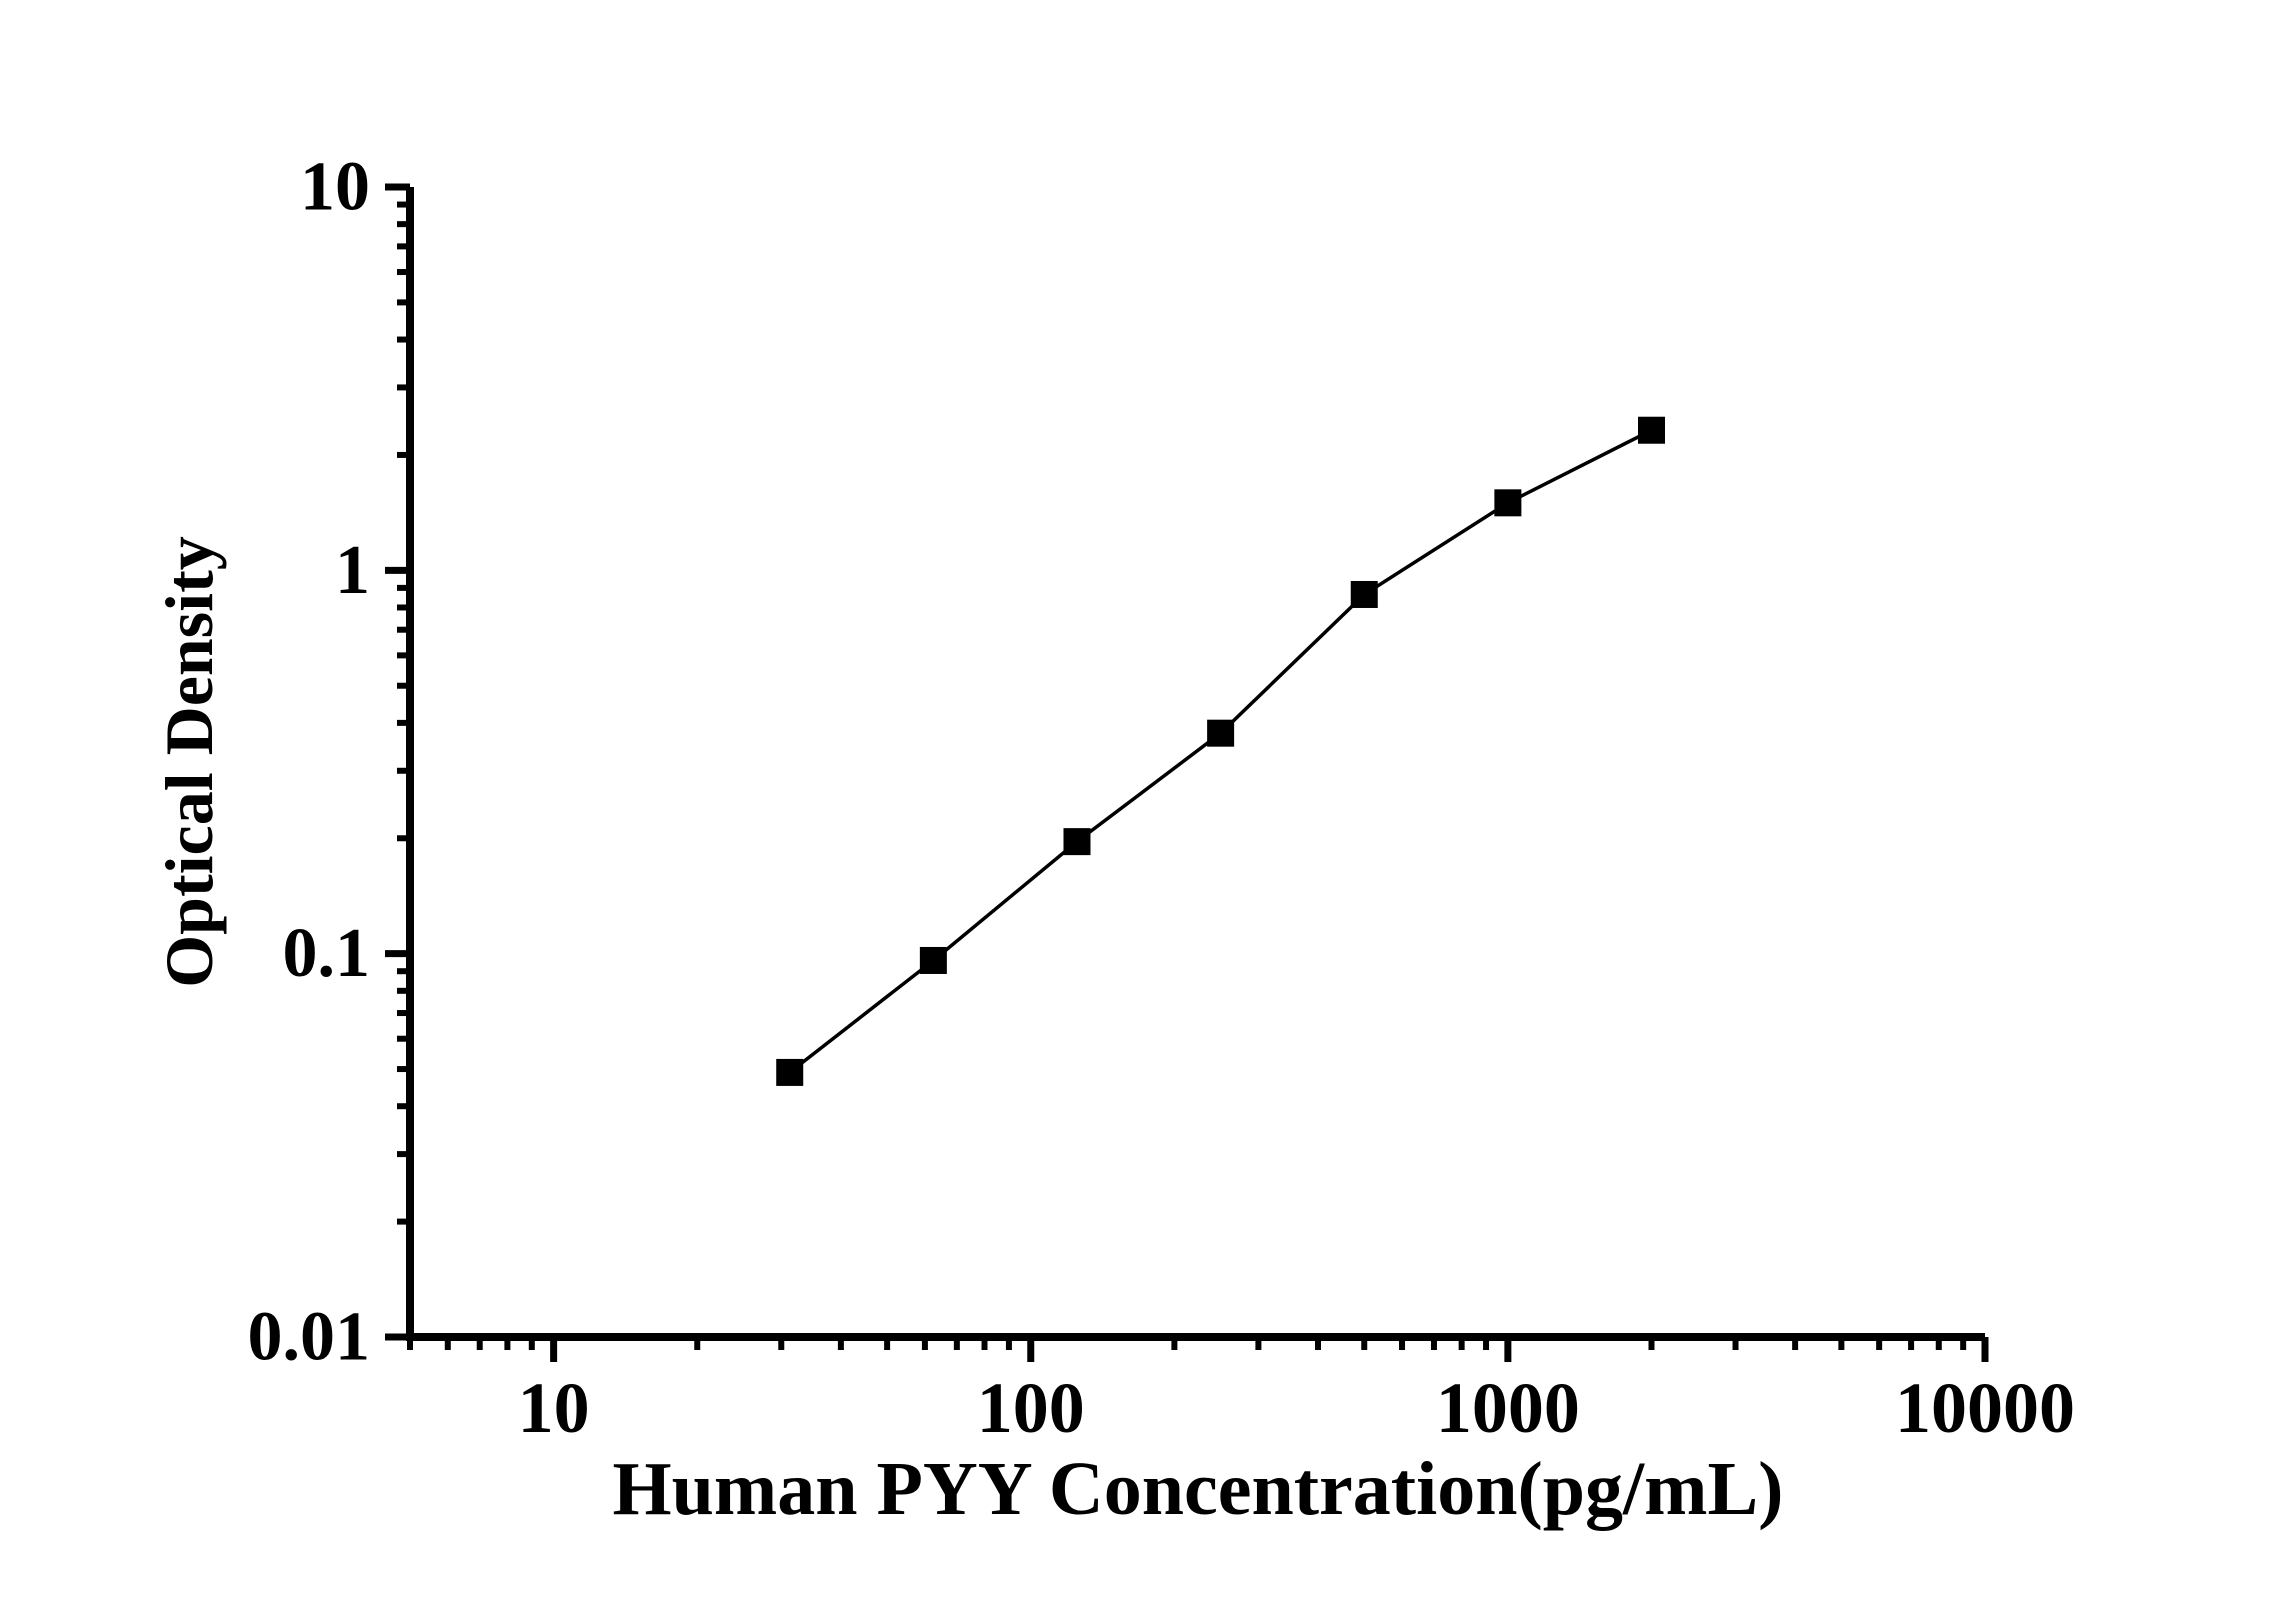 The height and width of the screenshot is (1604, 2296). What do you see at coordinates (1031, 1408) in the screenshot?
I see `x-tick-label: 100` at bounding box center [1031, 1408].